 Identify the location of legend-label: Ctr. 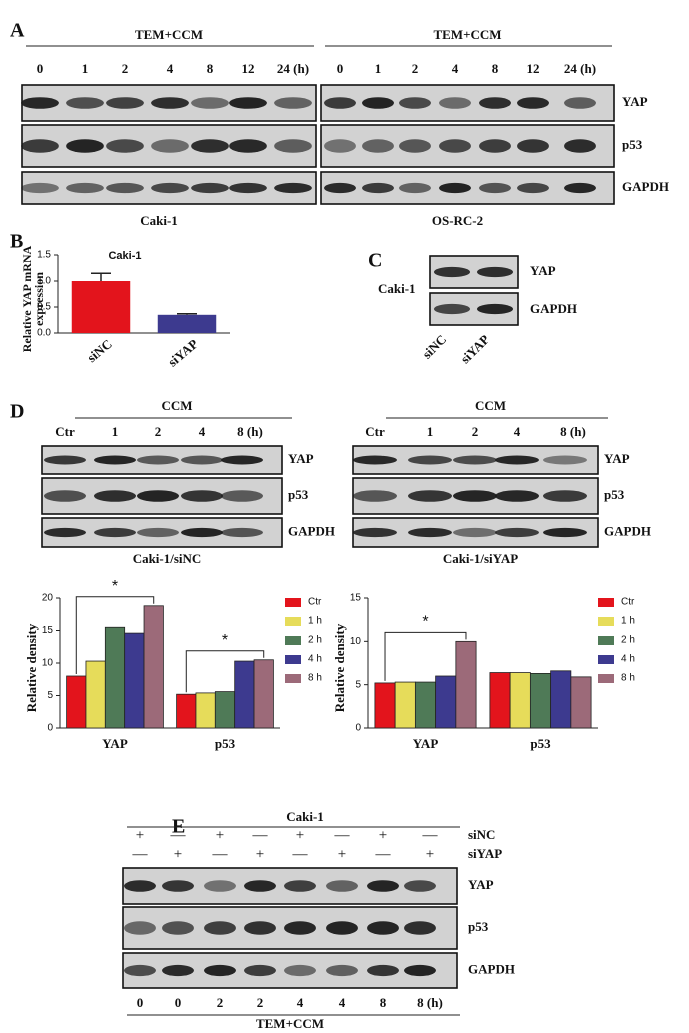
(315, 602).